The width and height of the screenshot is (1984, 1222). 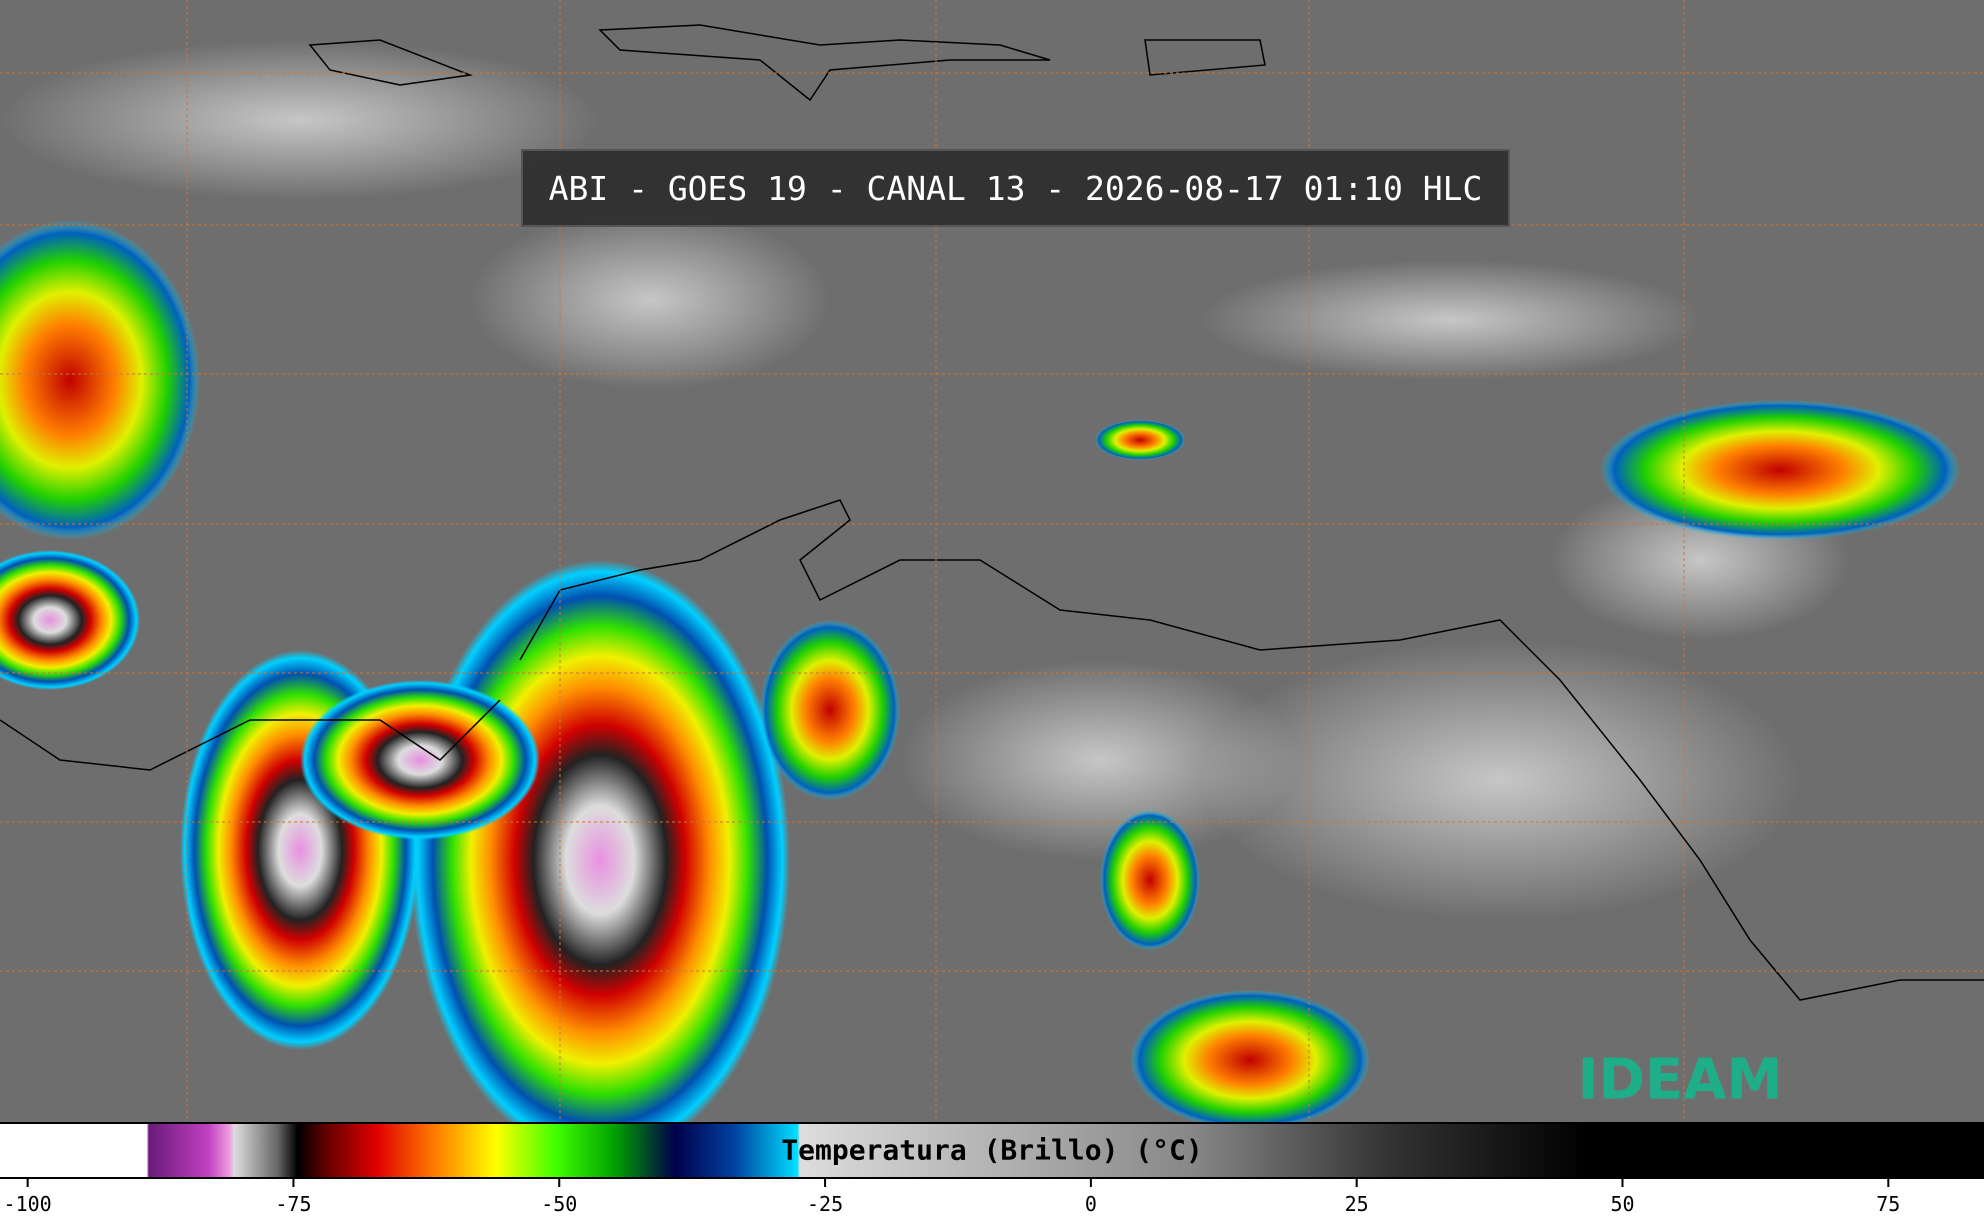 What do you see at coordinates (559, 1204) in the screenshot?
I see `tick-label: -50` at bounding box center [559, 1204].